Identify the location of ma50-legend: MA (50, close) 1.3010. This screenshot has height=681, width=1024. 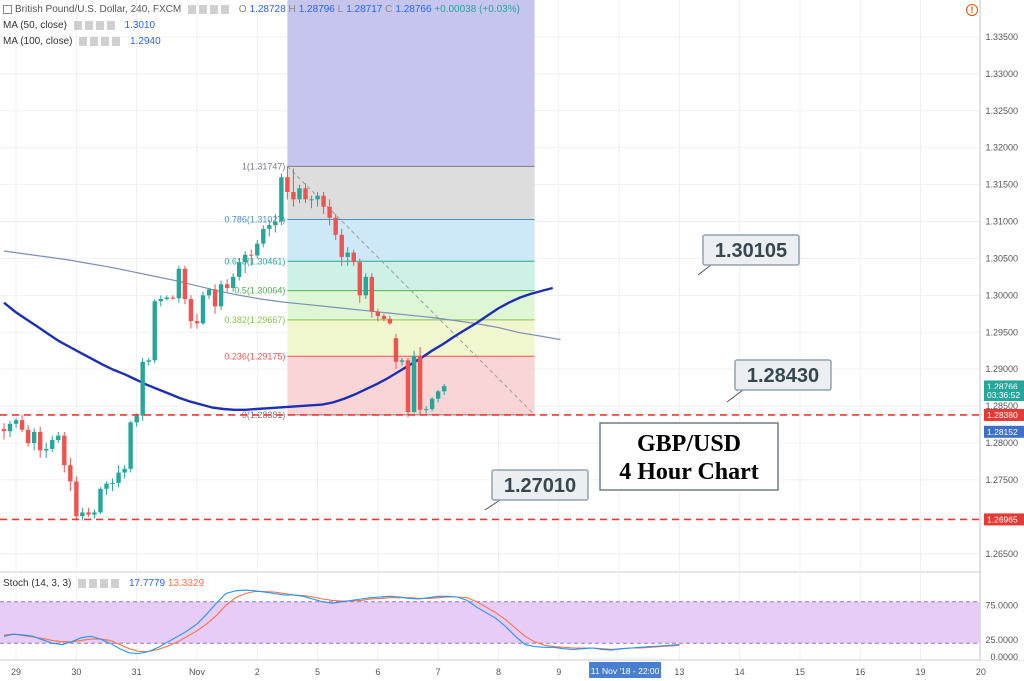
(79, 25).